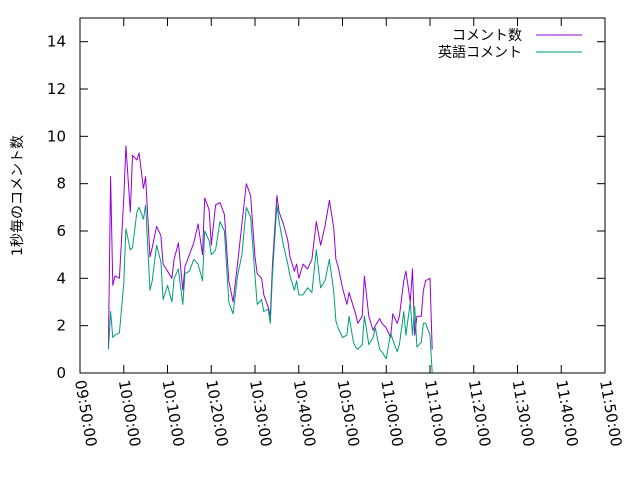  Describe the element at coordinates (487, 36) in the screenshot. I see `legend-label: コメント数` at that location.